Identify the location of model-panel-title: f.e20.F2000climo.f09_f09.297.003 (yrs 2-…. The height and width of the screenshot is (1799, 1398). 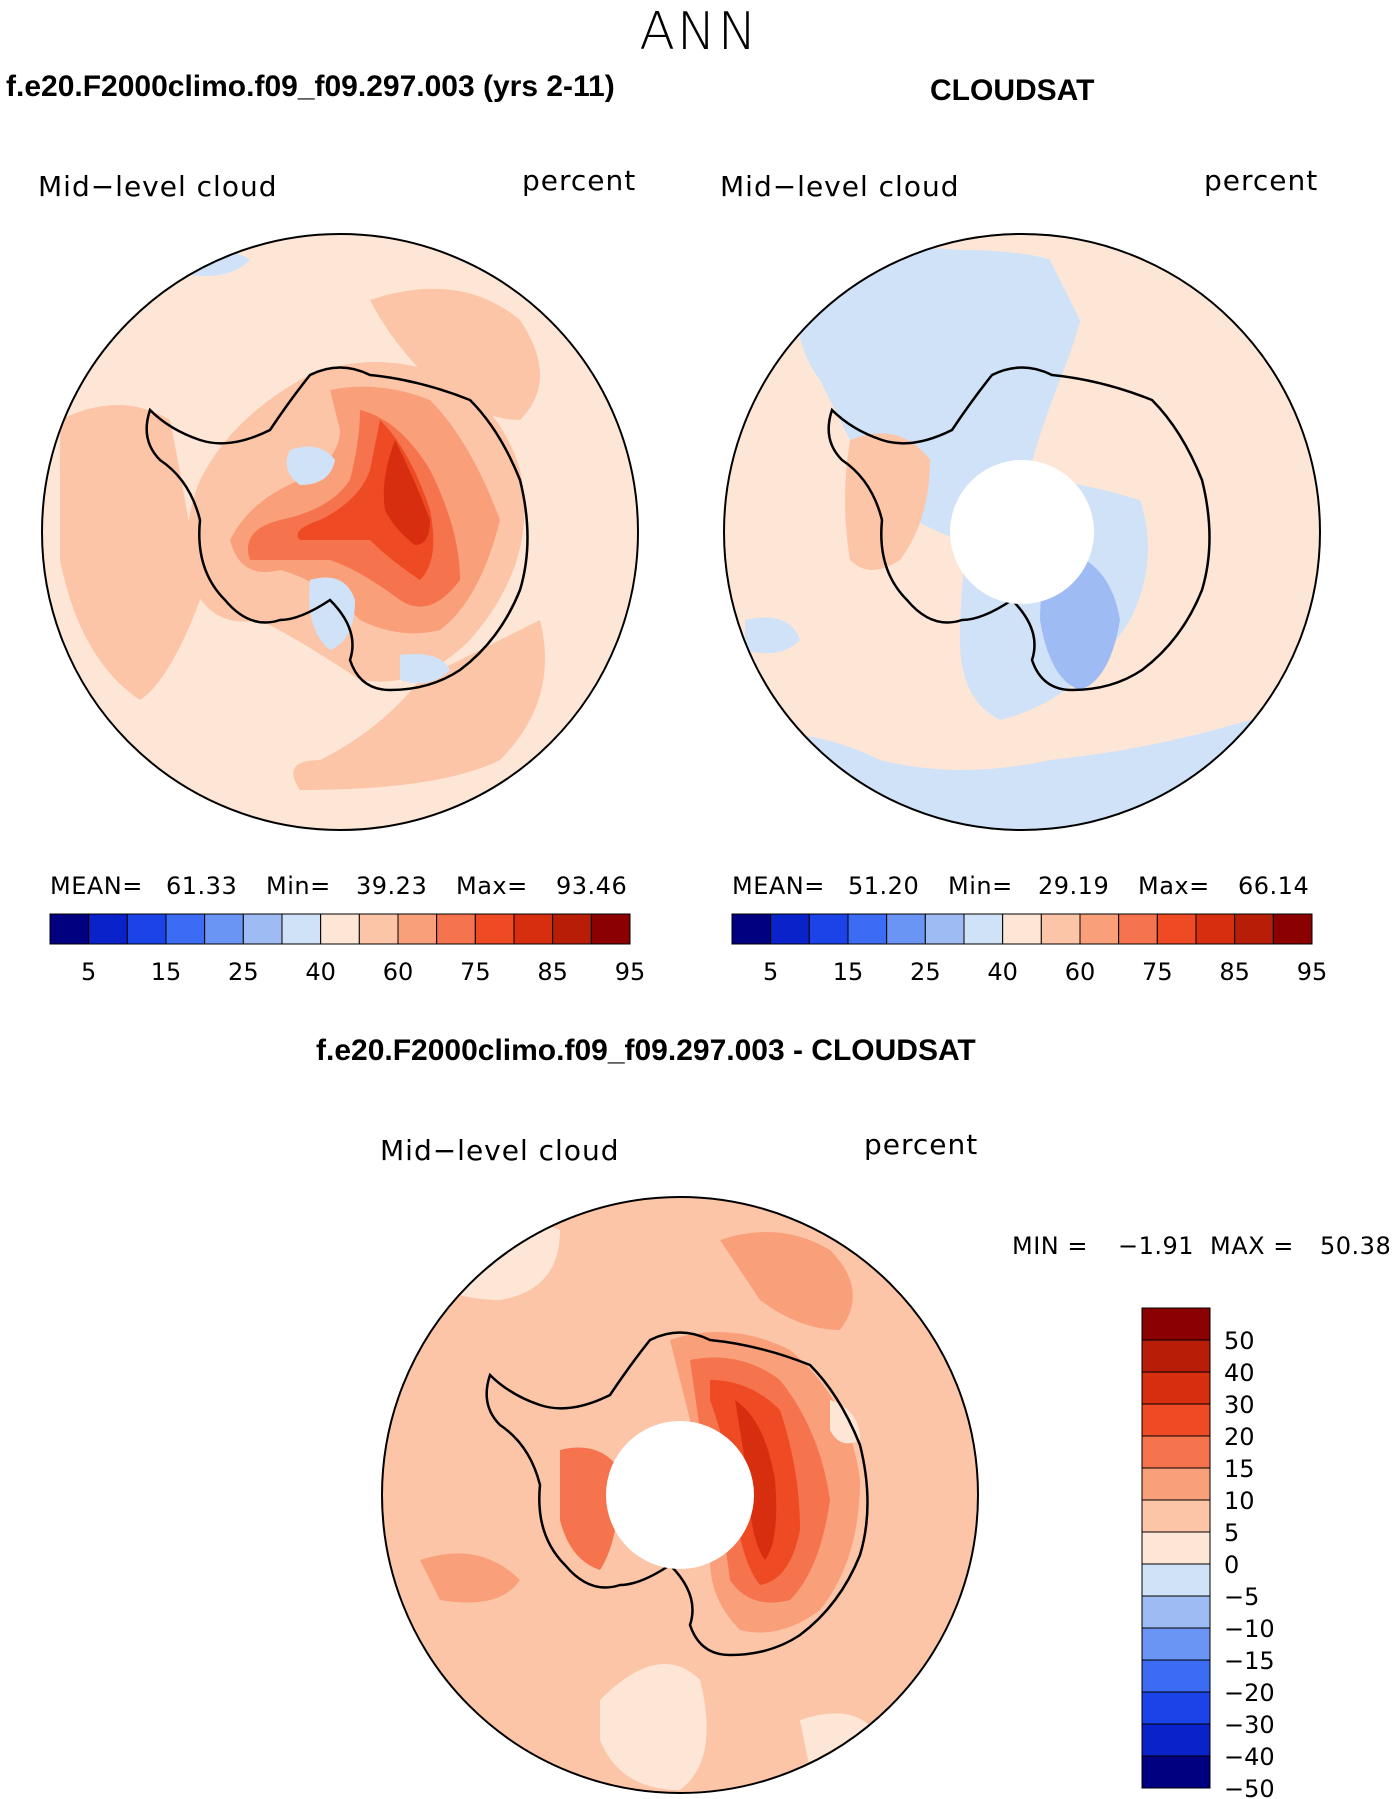
(310, 86).